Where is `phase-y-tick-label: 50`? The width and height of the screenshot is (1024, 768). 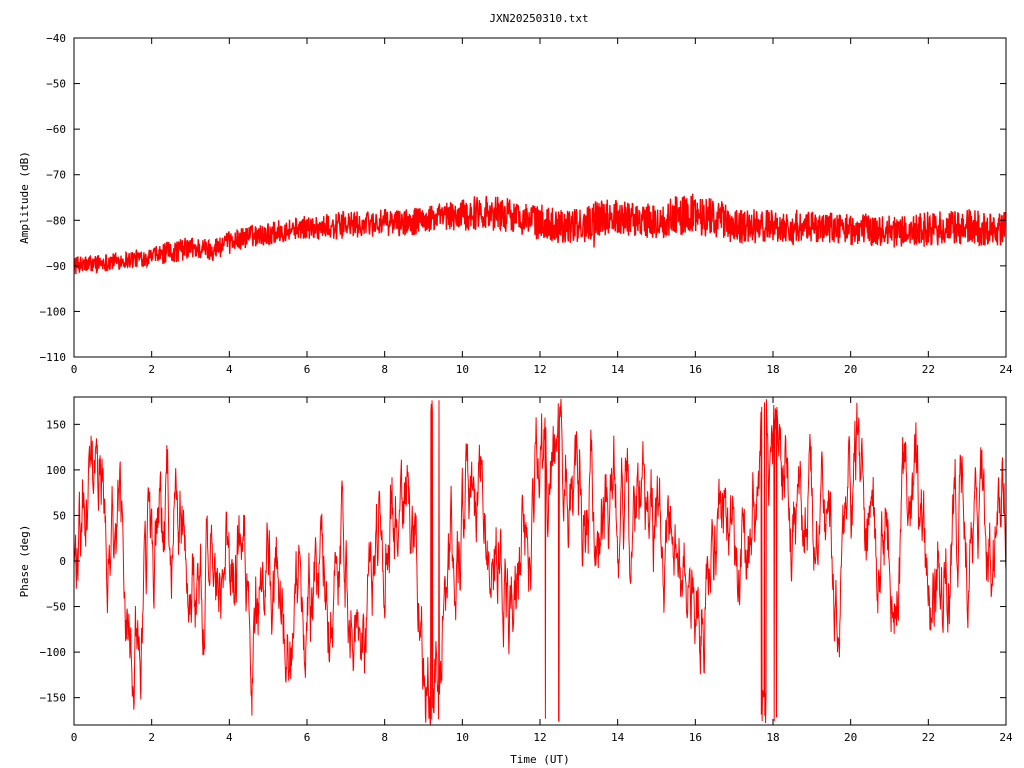
phase-y-tick-label: 50 is located at coordinates (59, 515).